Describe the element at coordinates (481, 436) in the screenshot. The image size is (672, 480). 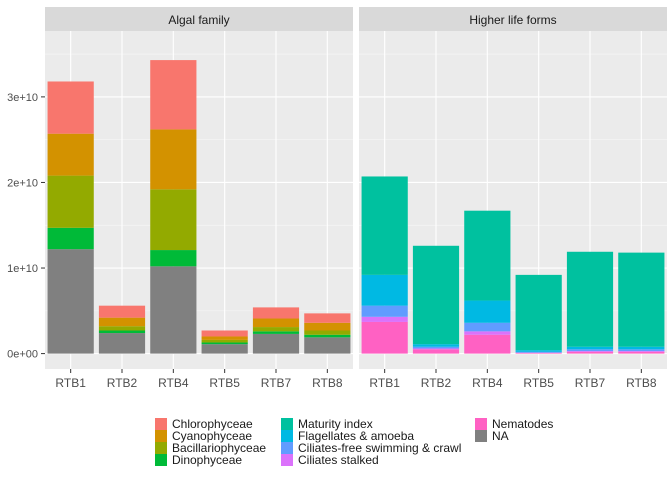
I see `legend-swatch-na` at that location.